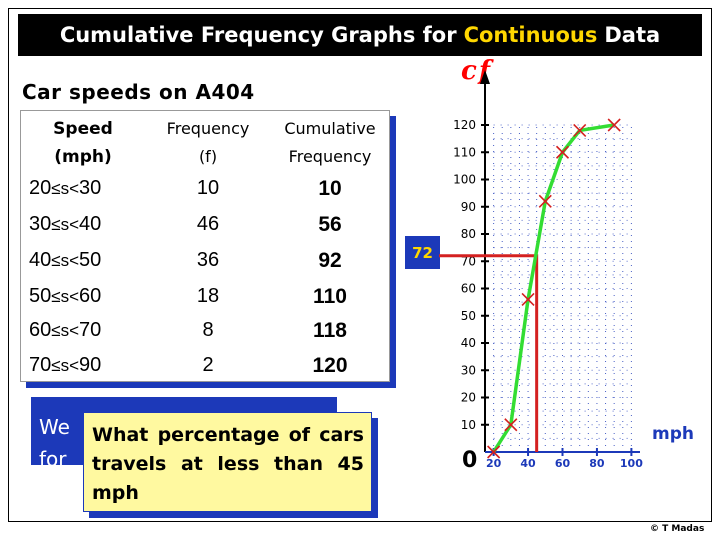  I want to click on interval-upper: 50, so click(90, 260).